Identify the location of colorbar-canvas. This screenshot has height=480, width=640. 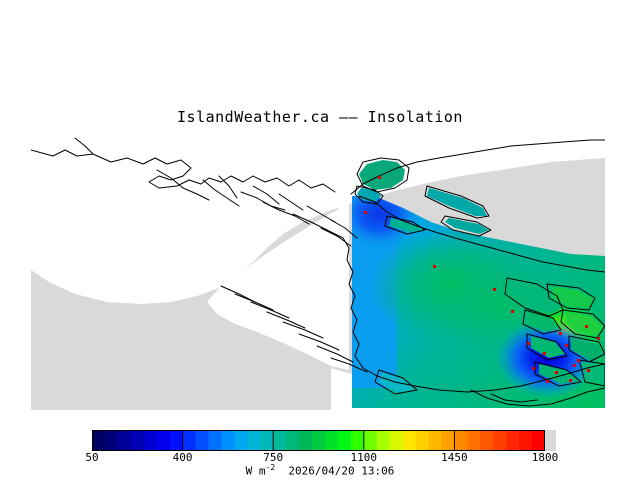
(324, 440).